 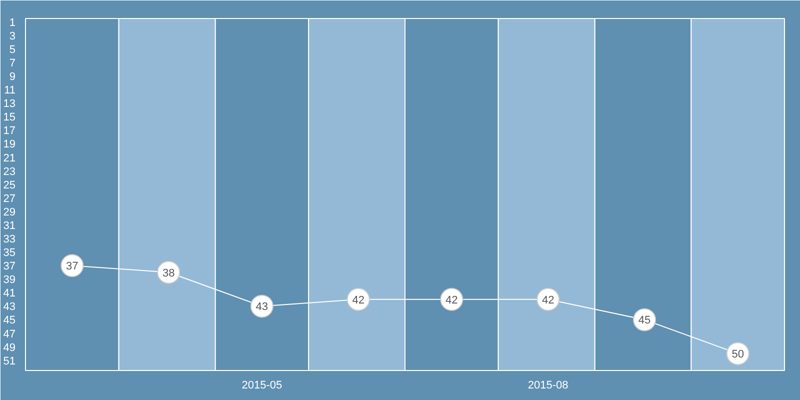 What do you see at coordinates (262, 386) in the screenshot?
I see `x-tick-label: 2015-05` at bounding box center [262, 386].